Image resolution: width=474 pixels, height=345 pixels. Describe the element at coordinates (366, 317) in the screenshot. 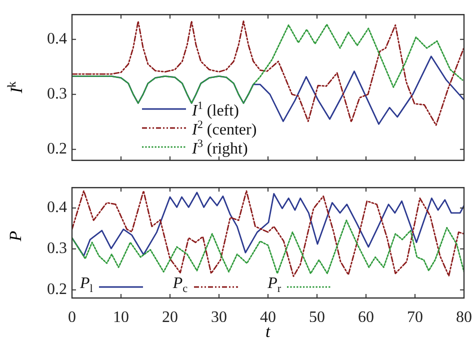

I see `x-tick-label: 60` at that location.